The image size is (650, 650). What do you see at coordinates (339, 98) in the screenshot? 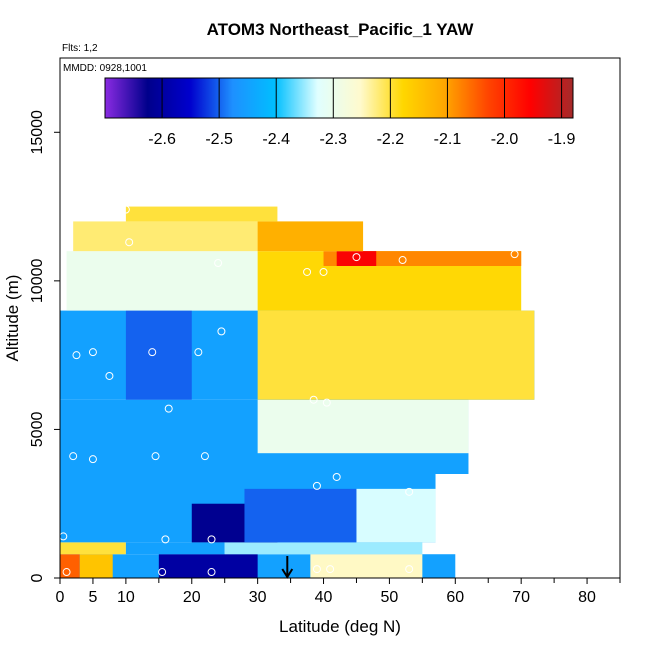
I see `colorbar` at bounding box center [339, 98].